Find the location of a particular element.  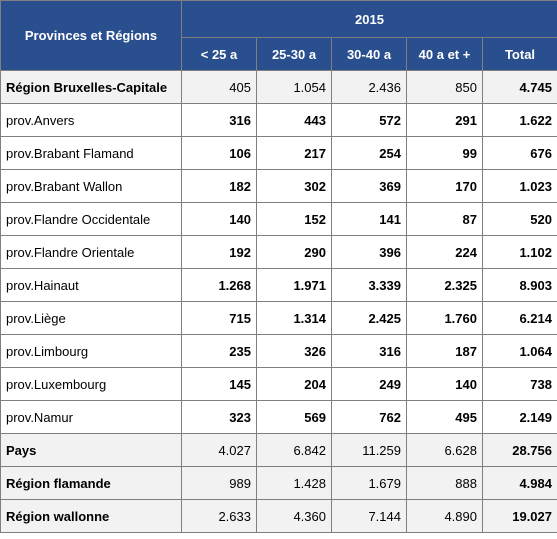

value-cell: 192 is located at coordinates (219, 252).